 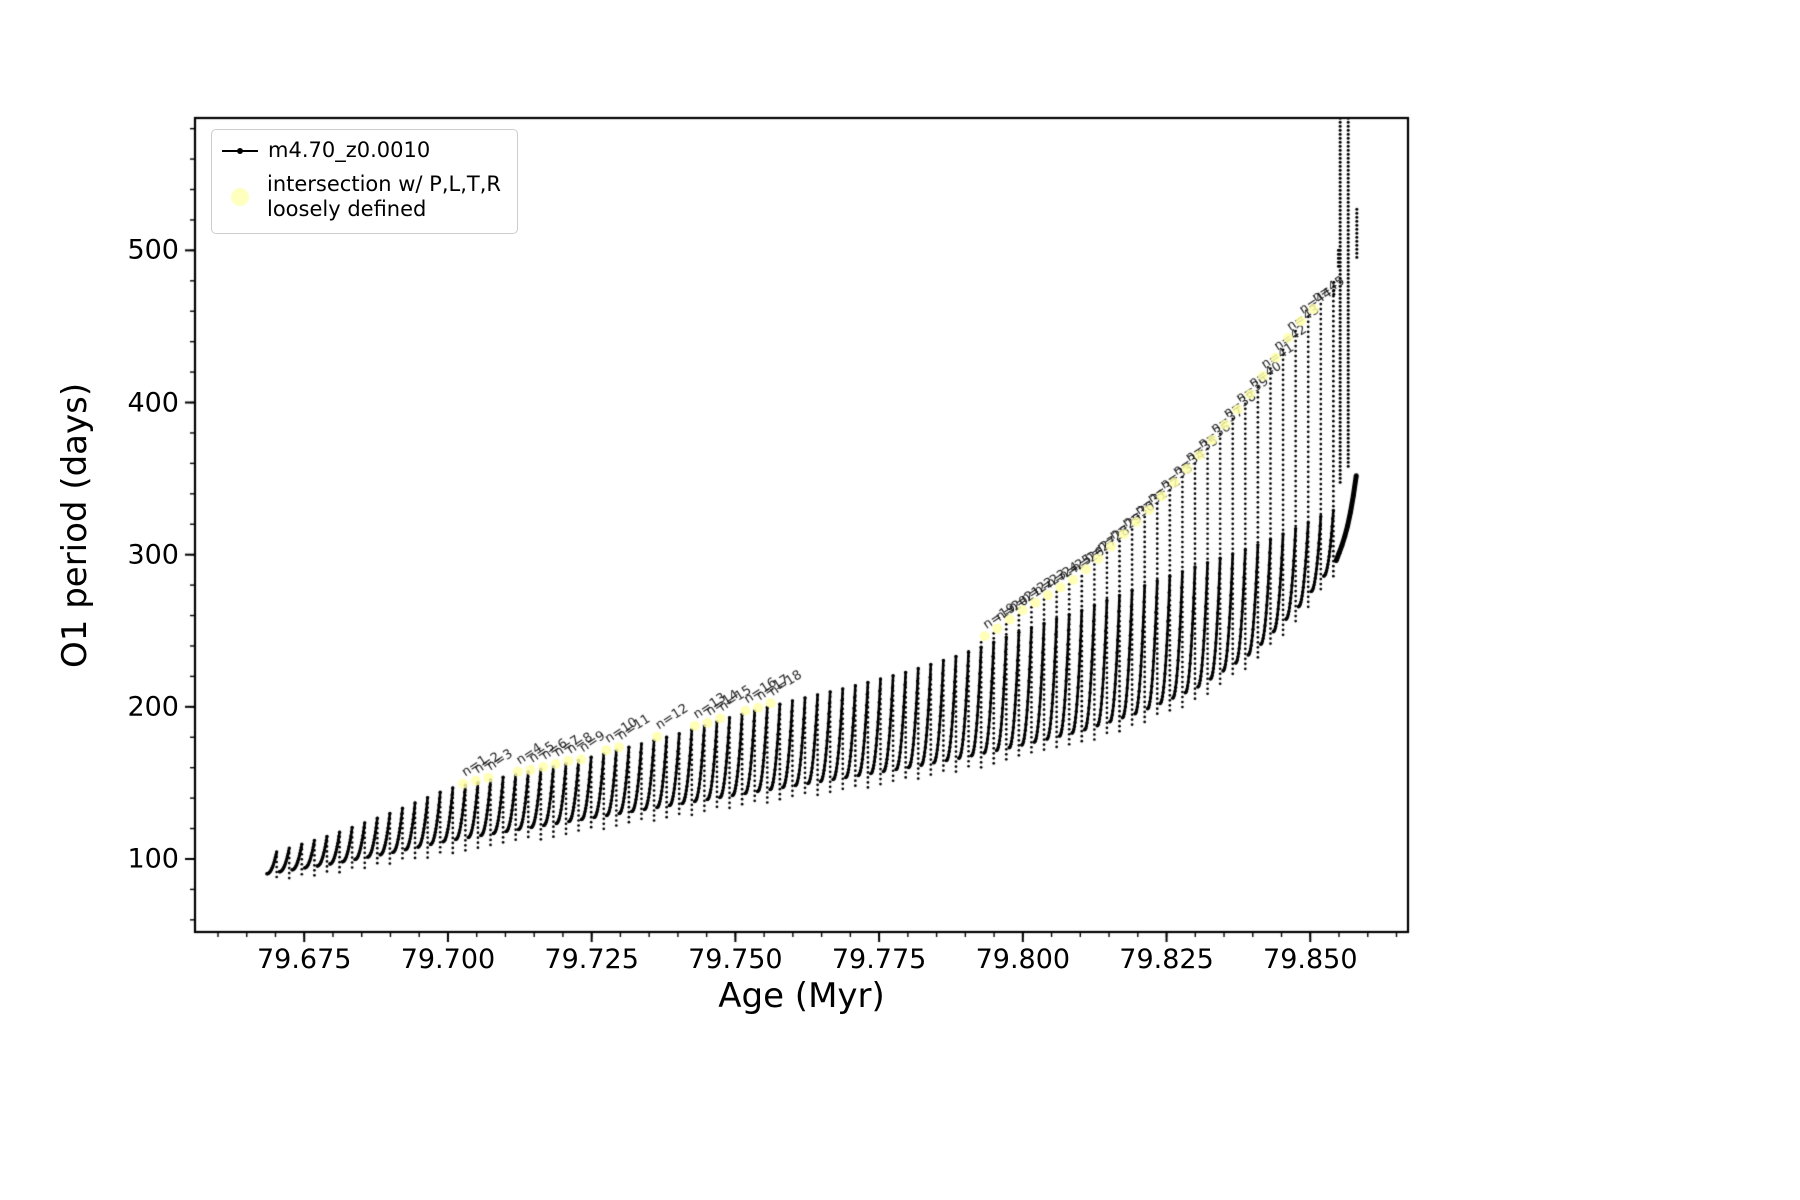 I want to click on legend-entry-intersection: intersection w/ P,L,T,R loosely defined, so click(x=361, y=197).